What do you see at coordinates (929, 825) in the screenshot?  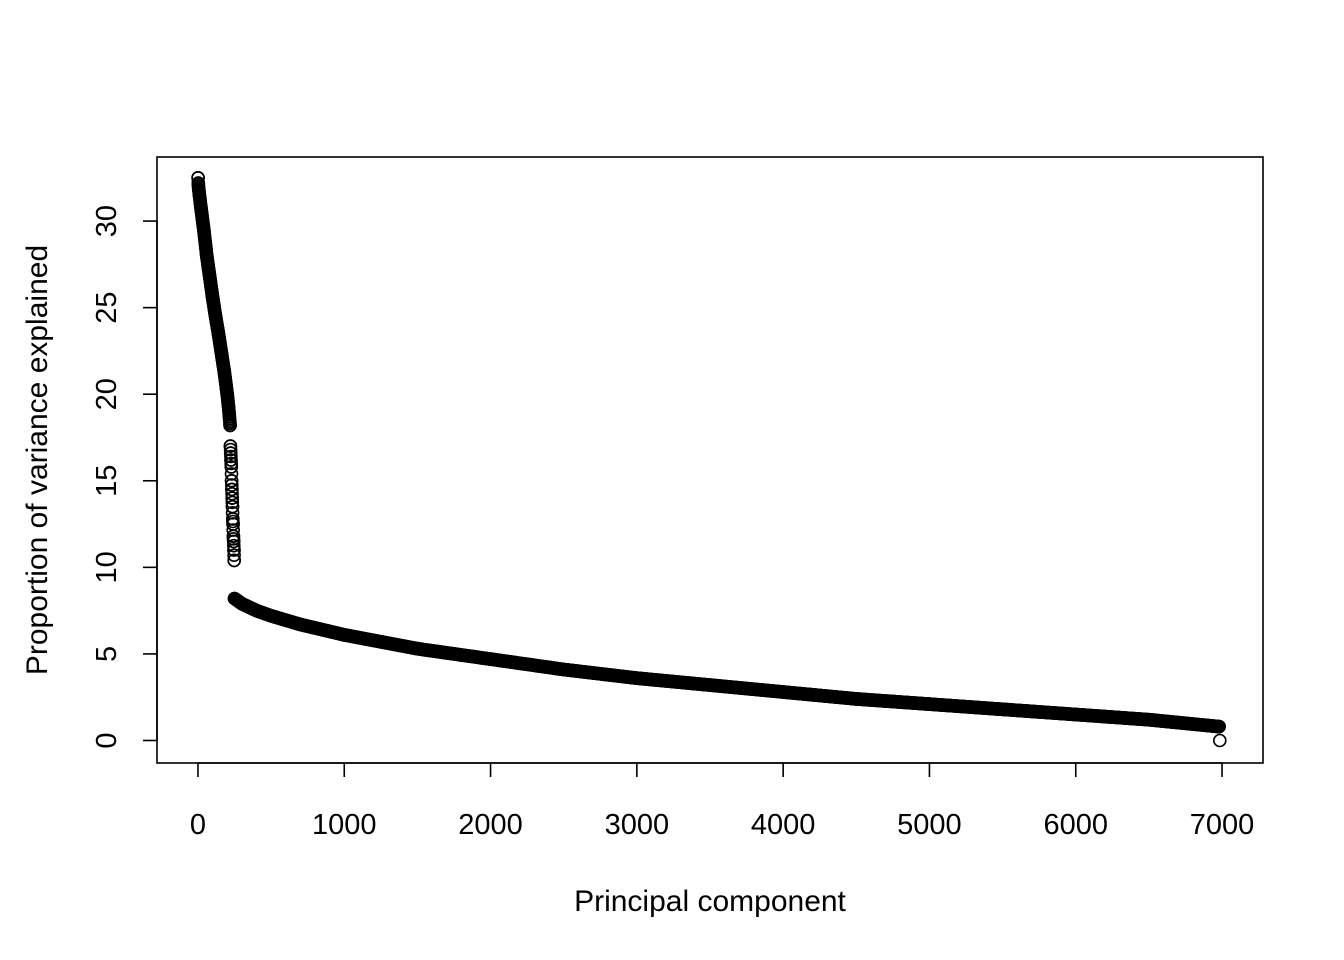 I see `x-tick-label: 5000` at bounding box center [929, 825].